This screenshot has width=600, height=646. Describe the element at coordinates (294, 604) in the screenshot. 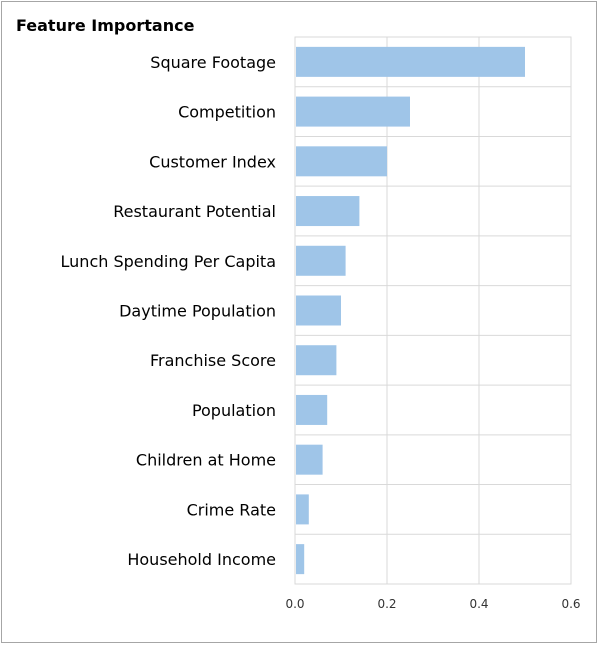

I see `x-tick-label: 0.0` at that location.